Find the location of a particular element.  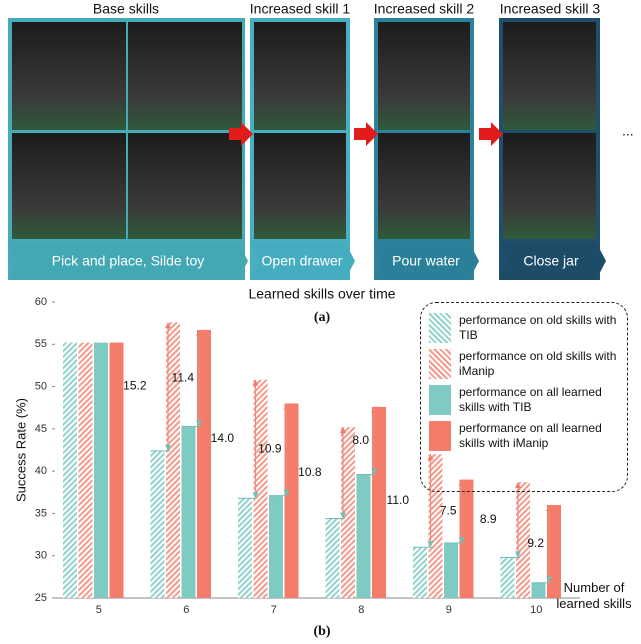

panel-title: Increased skill 1 is located at coordinates (300, 9).